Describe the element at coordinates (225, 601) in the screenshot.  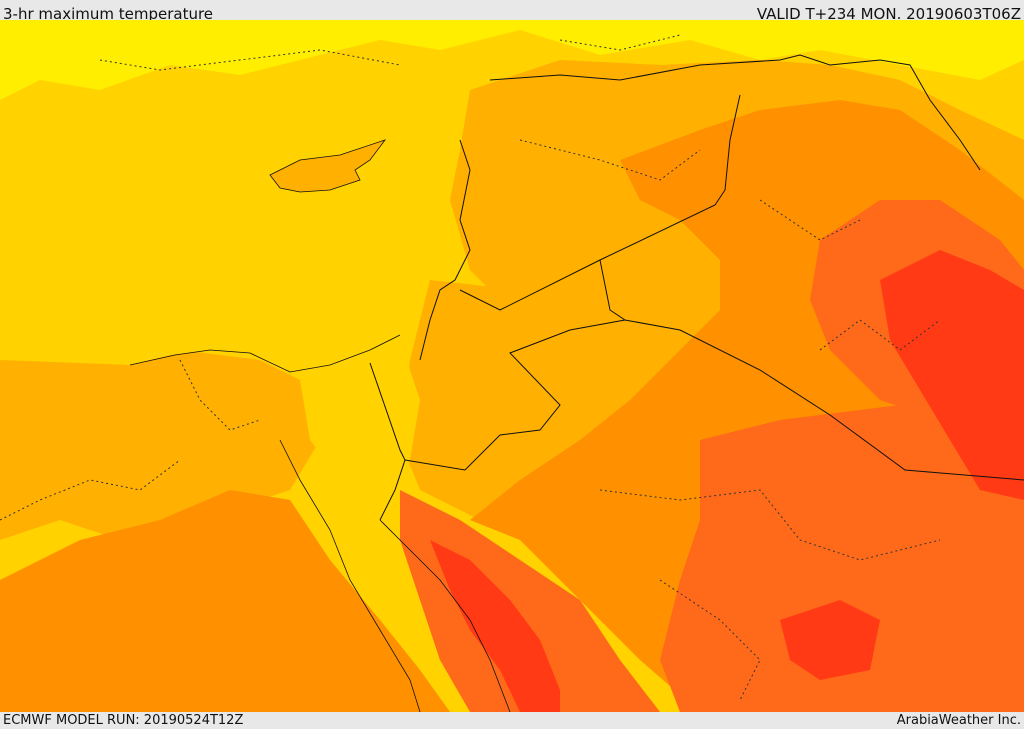
I see `egypt-hot-zone` at that location.